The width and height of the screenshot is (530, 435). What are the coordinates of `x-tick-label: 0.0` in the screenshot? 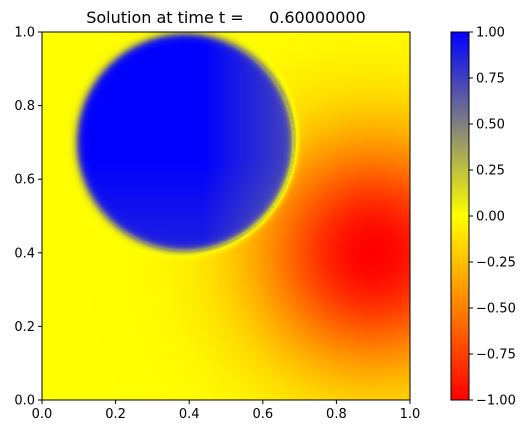 It's located at (42, 414).